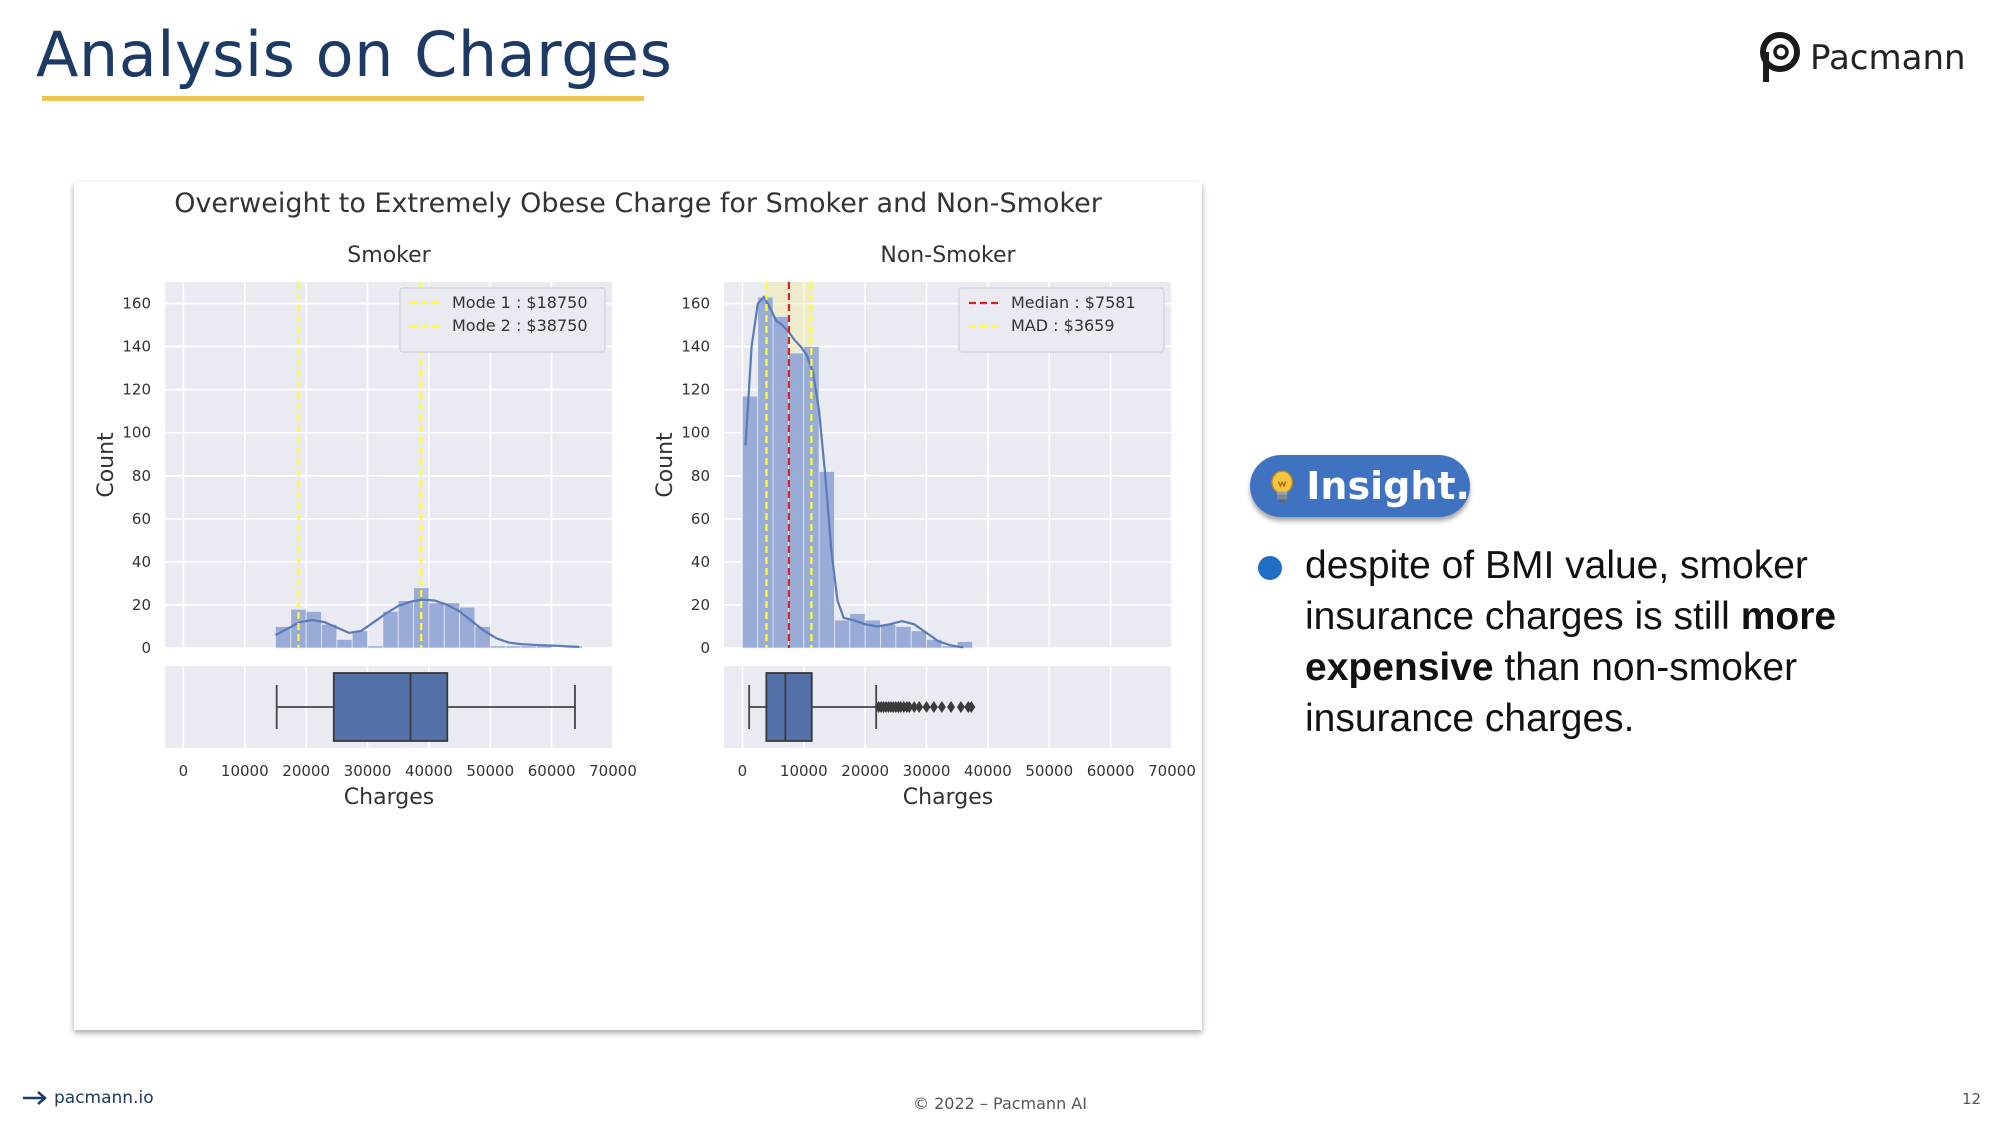  Describe the element at coordinates (613, 771) in the screenshot. I see `smoker-xtick-label: 70000` at that location.